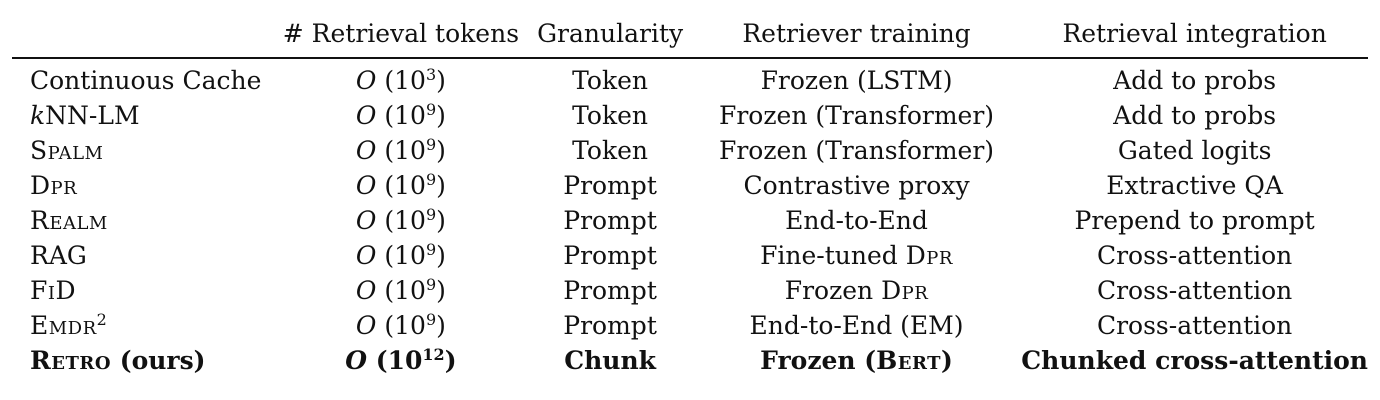 The image size is (1380, 400). What do you see at coordinates (856, 185) in the screenshot?
I see `cell-retriever-training: Contrastive proxy` at bounding box center [856, 185].